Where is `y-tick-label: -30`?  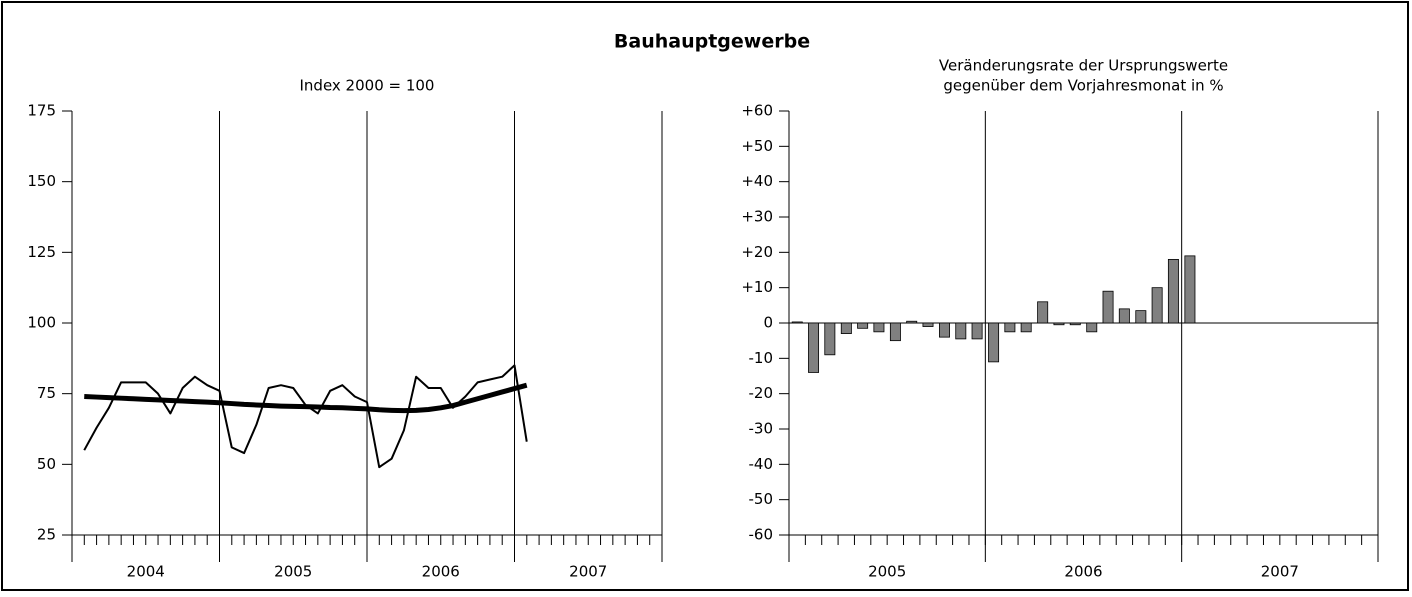 y-tick-label: -30 is located at coordinates (761, 429).